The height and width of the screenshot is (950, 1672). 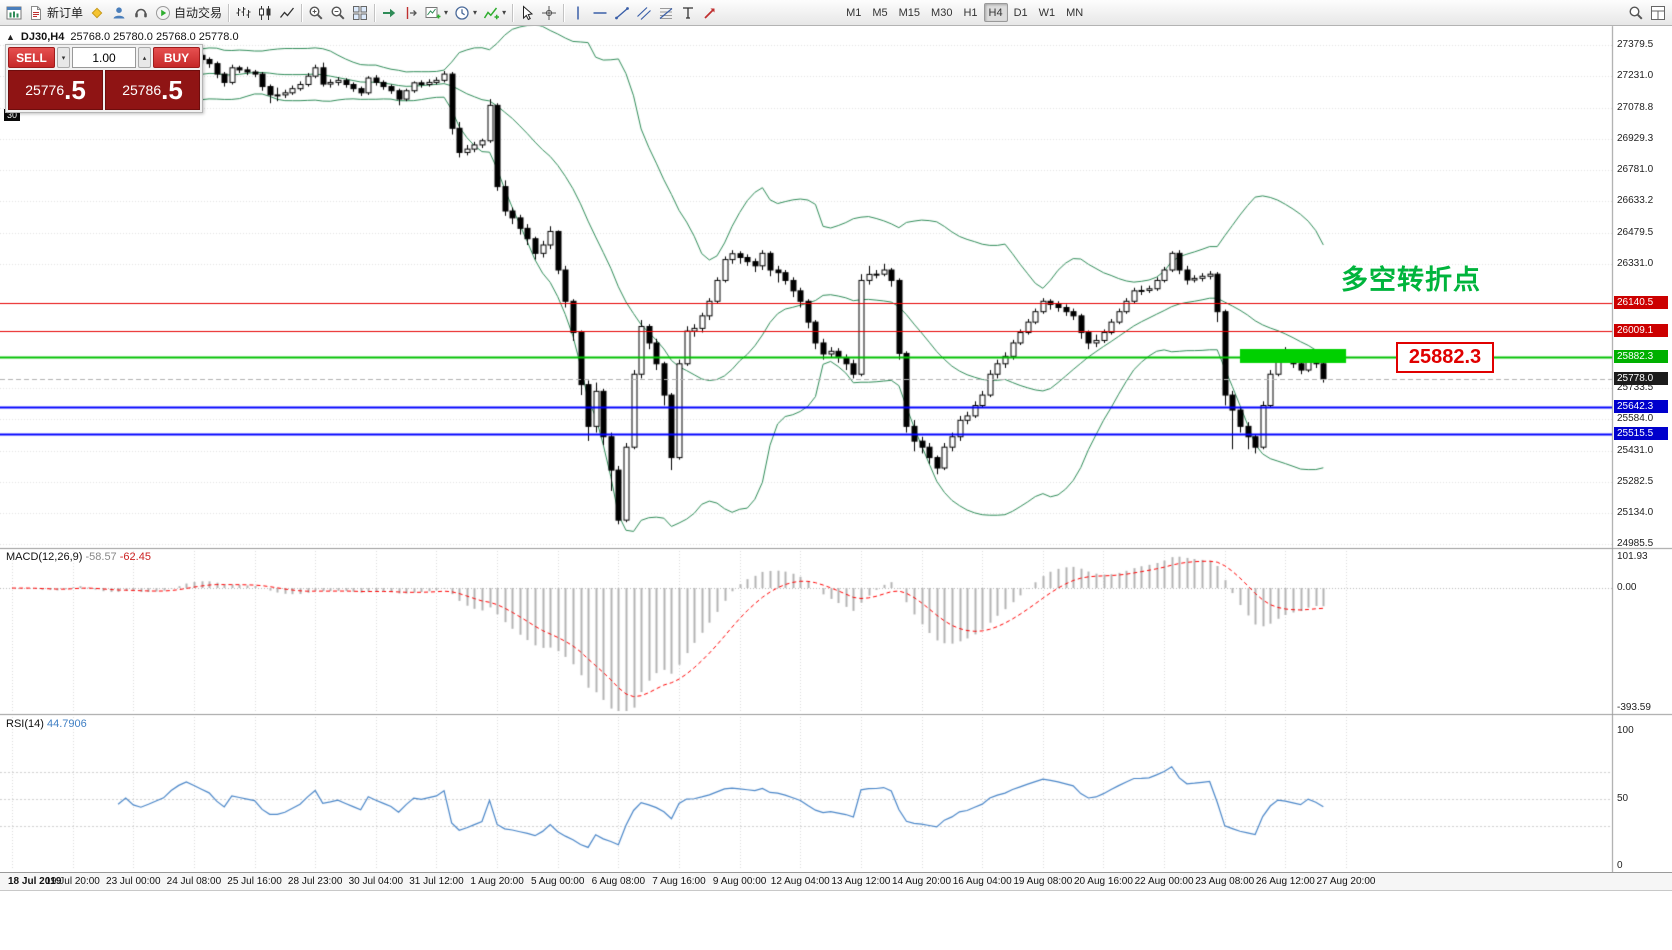 I want to click on zoom-in-icon, so click(x=316, y=13).